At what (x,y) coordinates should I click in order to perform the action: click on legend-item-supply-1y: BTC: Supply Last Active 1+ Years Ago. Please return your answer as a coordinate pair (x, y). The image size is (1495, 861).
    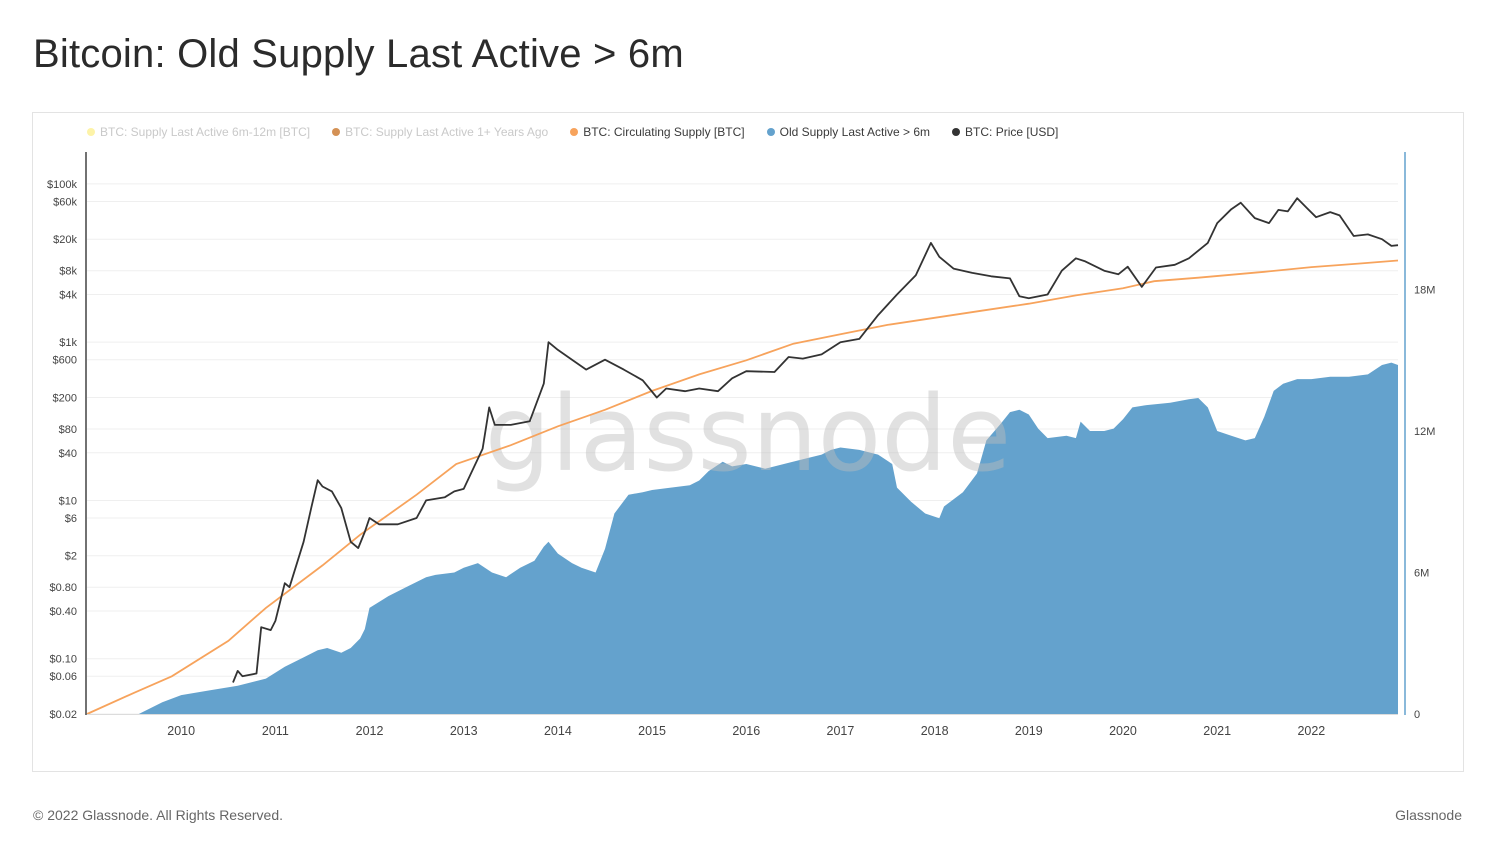
    Looking at the image, I should click on (440, 132).